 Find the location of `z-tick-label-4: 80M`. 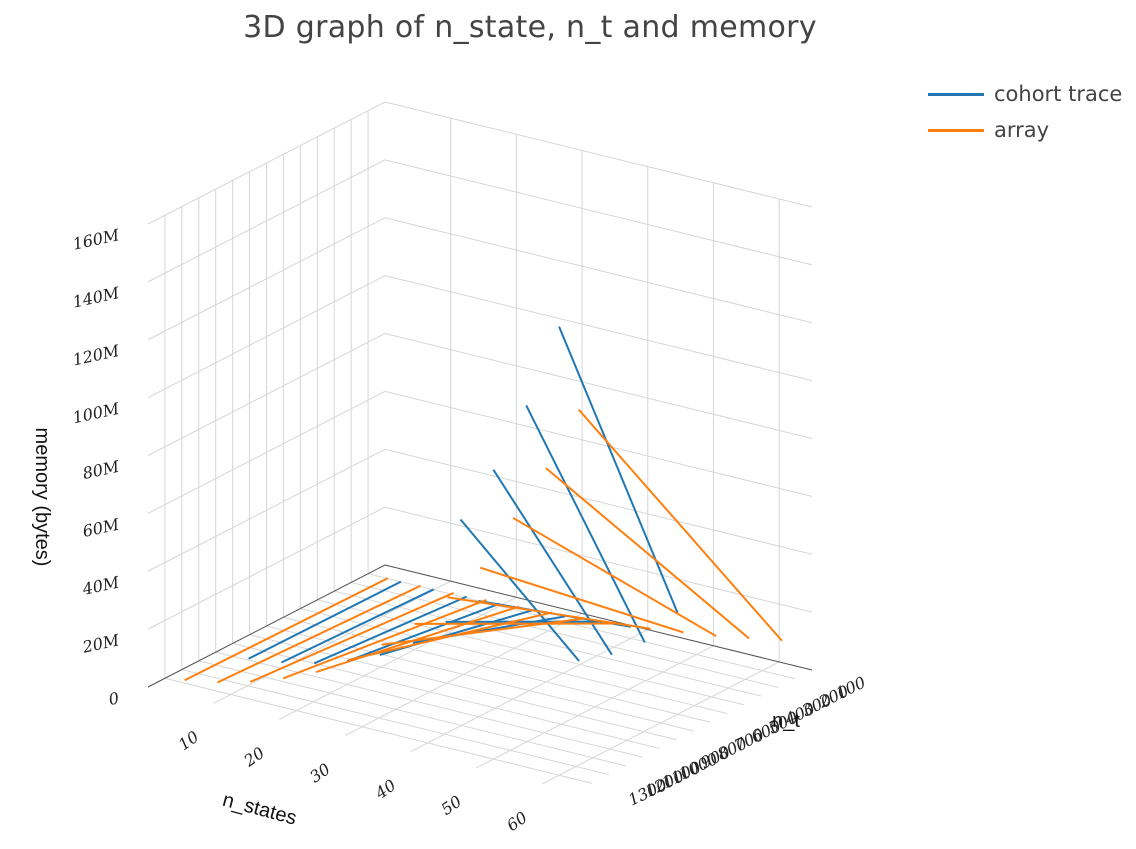

z-tick-label-4: 80M is located at coordinates (101, 470).